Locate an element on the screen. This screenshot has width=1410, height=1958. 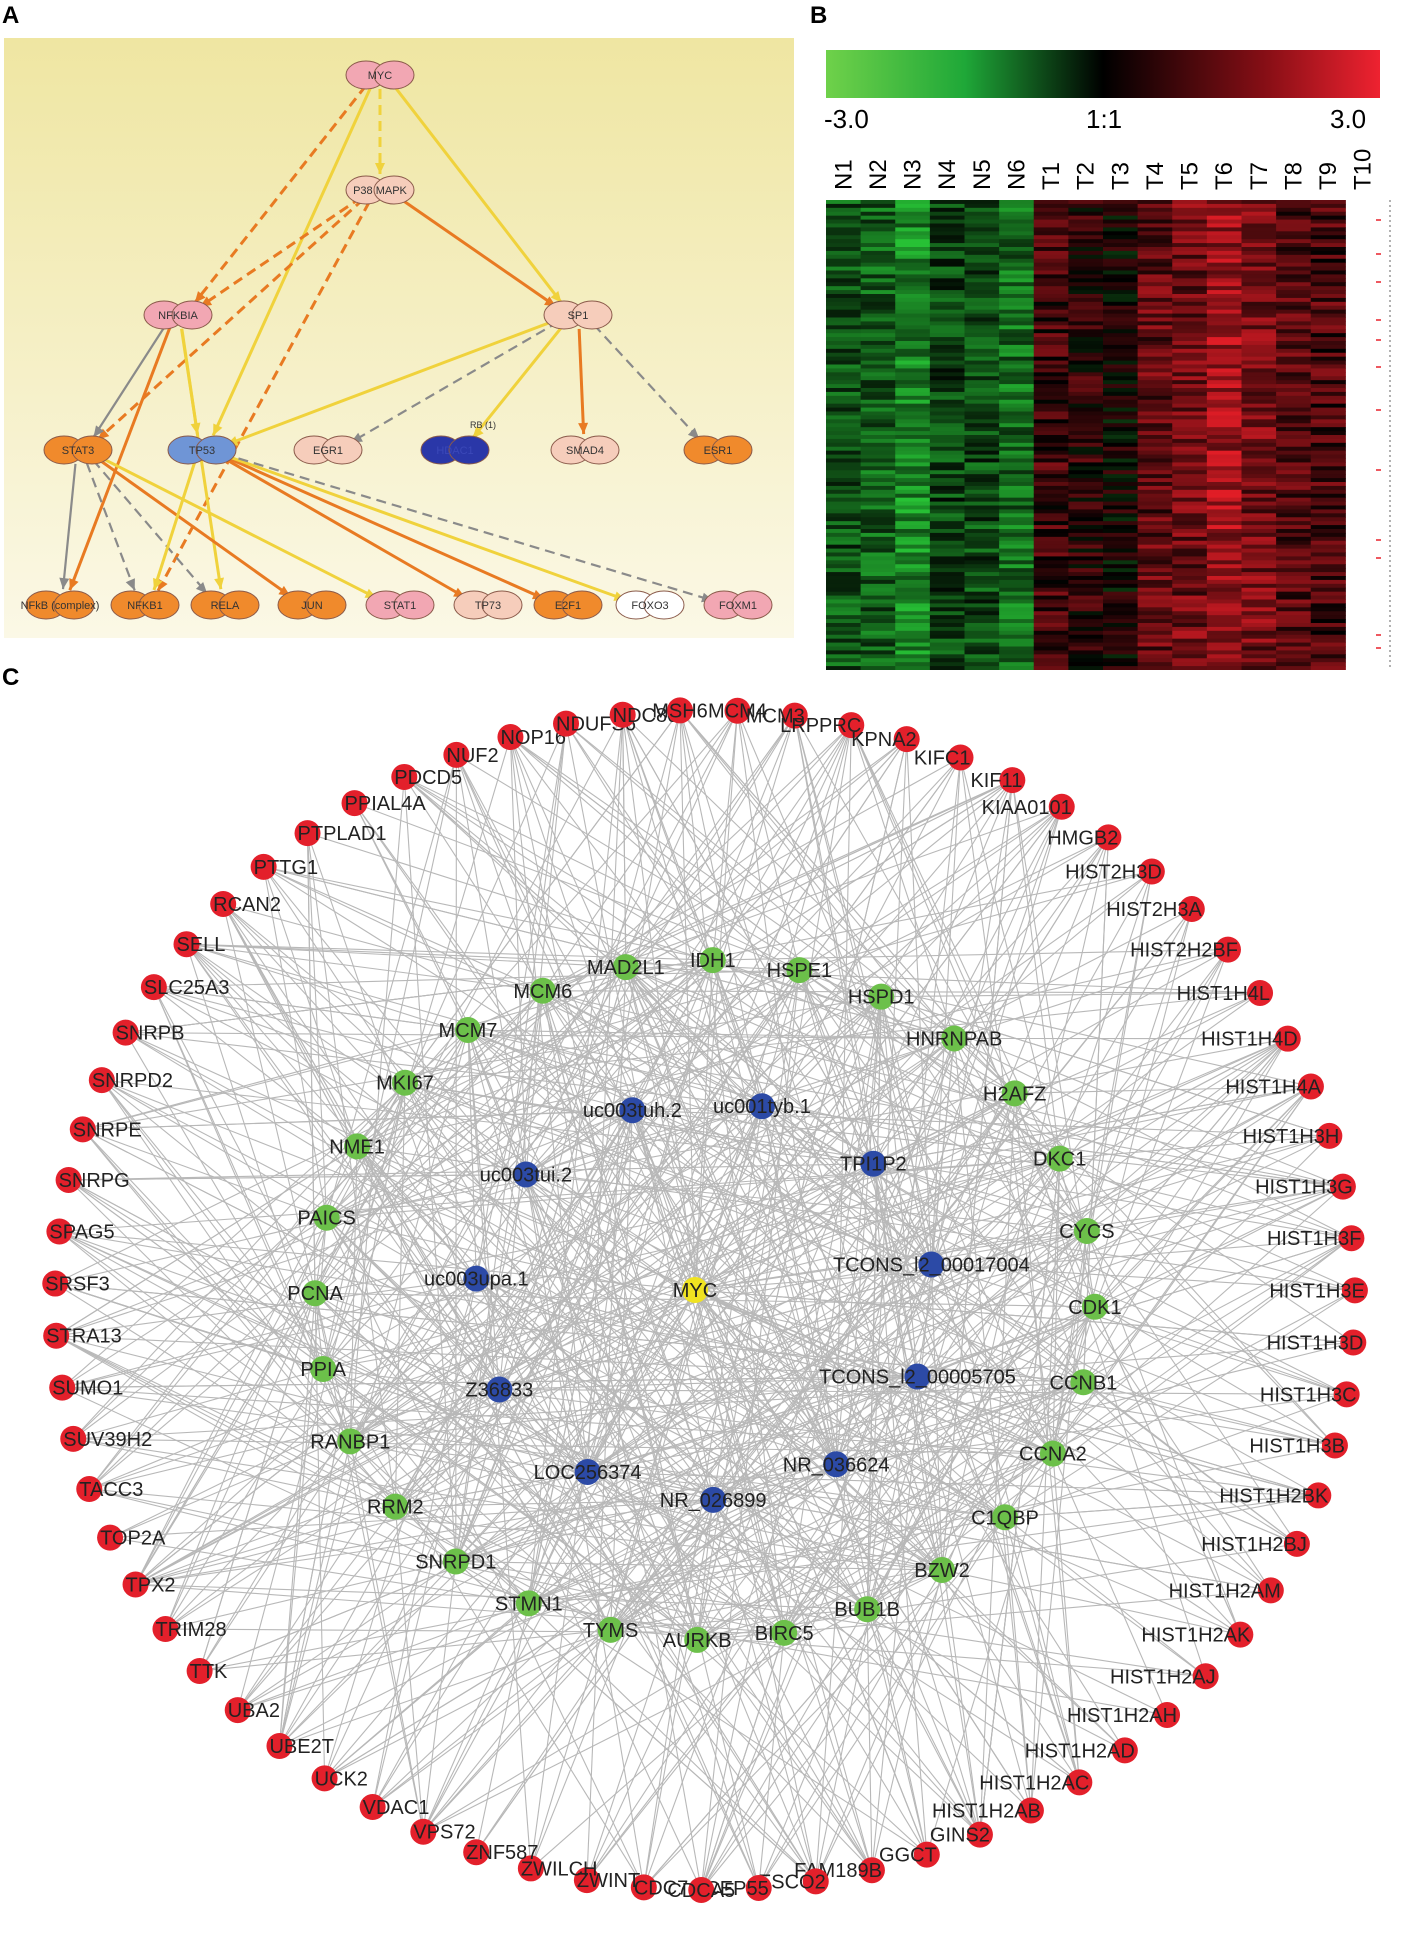
network-node-label: IDH1 is located at coordinates (713, 961).